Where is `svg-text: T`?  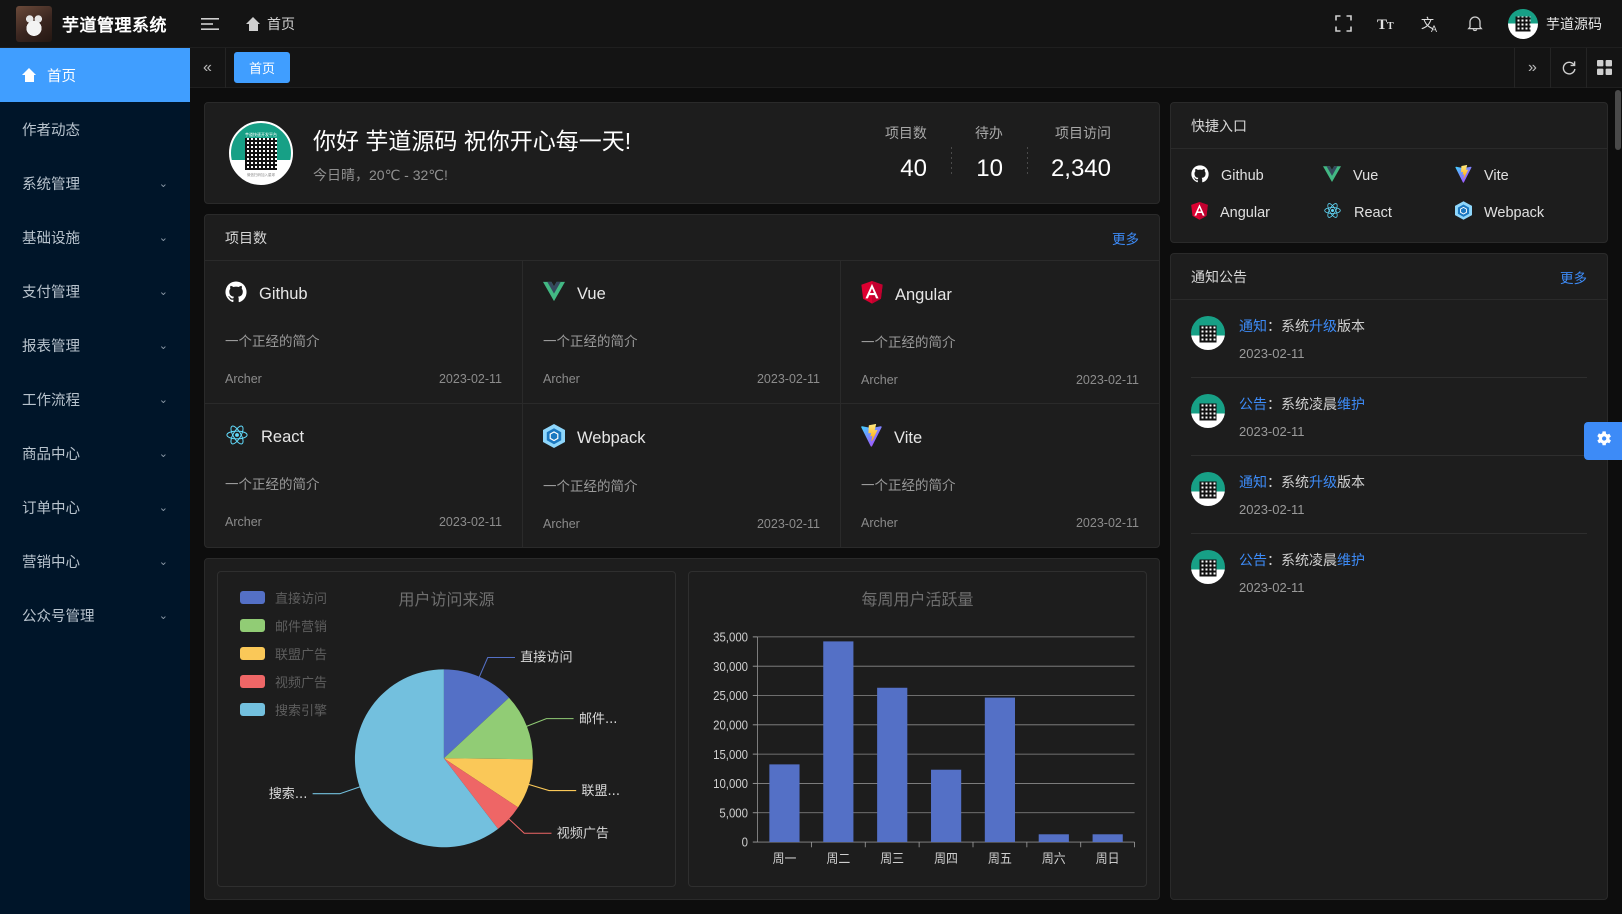 svg-text: T is located at coordinates (1390, 26).